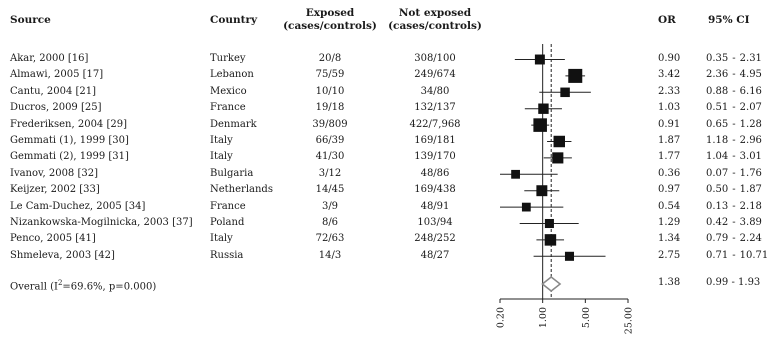 This screenshot has height=341, width=778. What do you see at coordinates (669, 157) in the screenshot?
I see `row-or: 1.77` at bounding box center [669, 157].